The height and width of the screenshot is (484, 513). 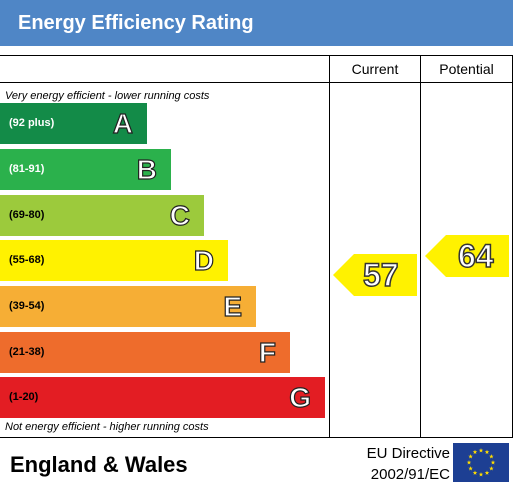 I want to click on band-f: (21-38) F, so click(x=145, y=352).